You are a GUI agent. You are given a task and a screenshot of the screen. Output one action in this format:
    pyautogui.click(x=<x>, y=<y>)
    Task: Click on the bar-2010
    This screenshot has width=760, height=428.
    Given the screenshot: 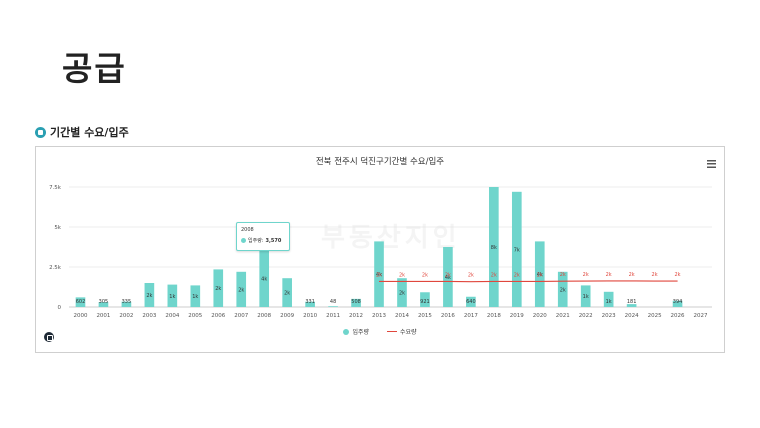 What is the action you would take?
    pyautogui.click(x=310, y=304)
    